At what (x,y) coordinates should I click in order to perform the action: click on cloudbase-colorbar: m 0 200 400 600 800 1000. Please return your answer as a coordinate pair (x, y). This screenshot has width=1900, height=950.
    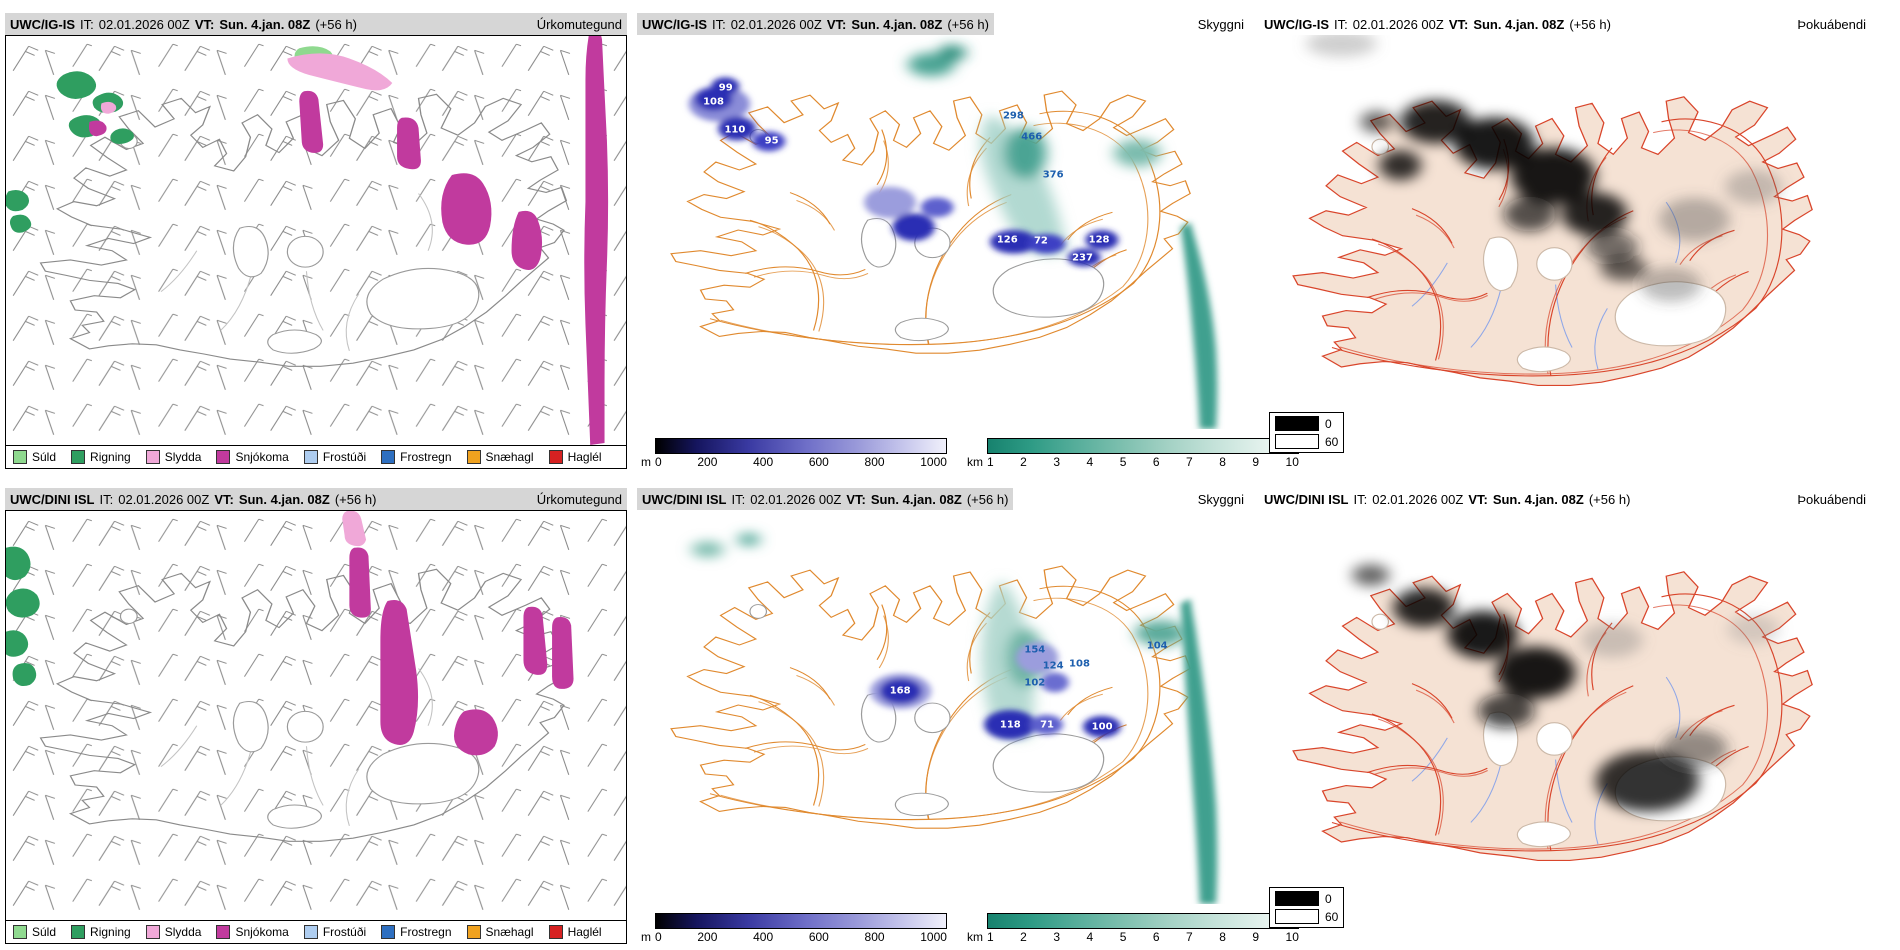
    Looking at the image, I should click on (794, 453).